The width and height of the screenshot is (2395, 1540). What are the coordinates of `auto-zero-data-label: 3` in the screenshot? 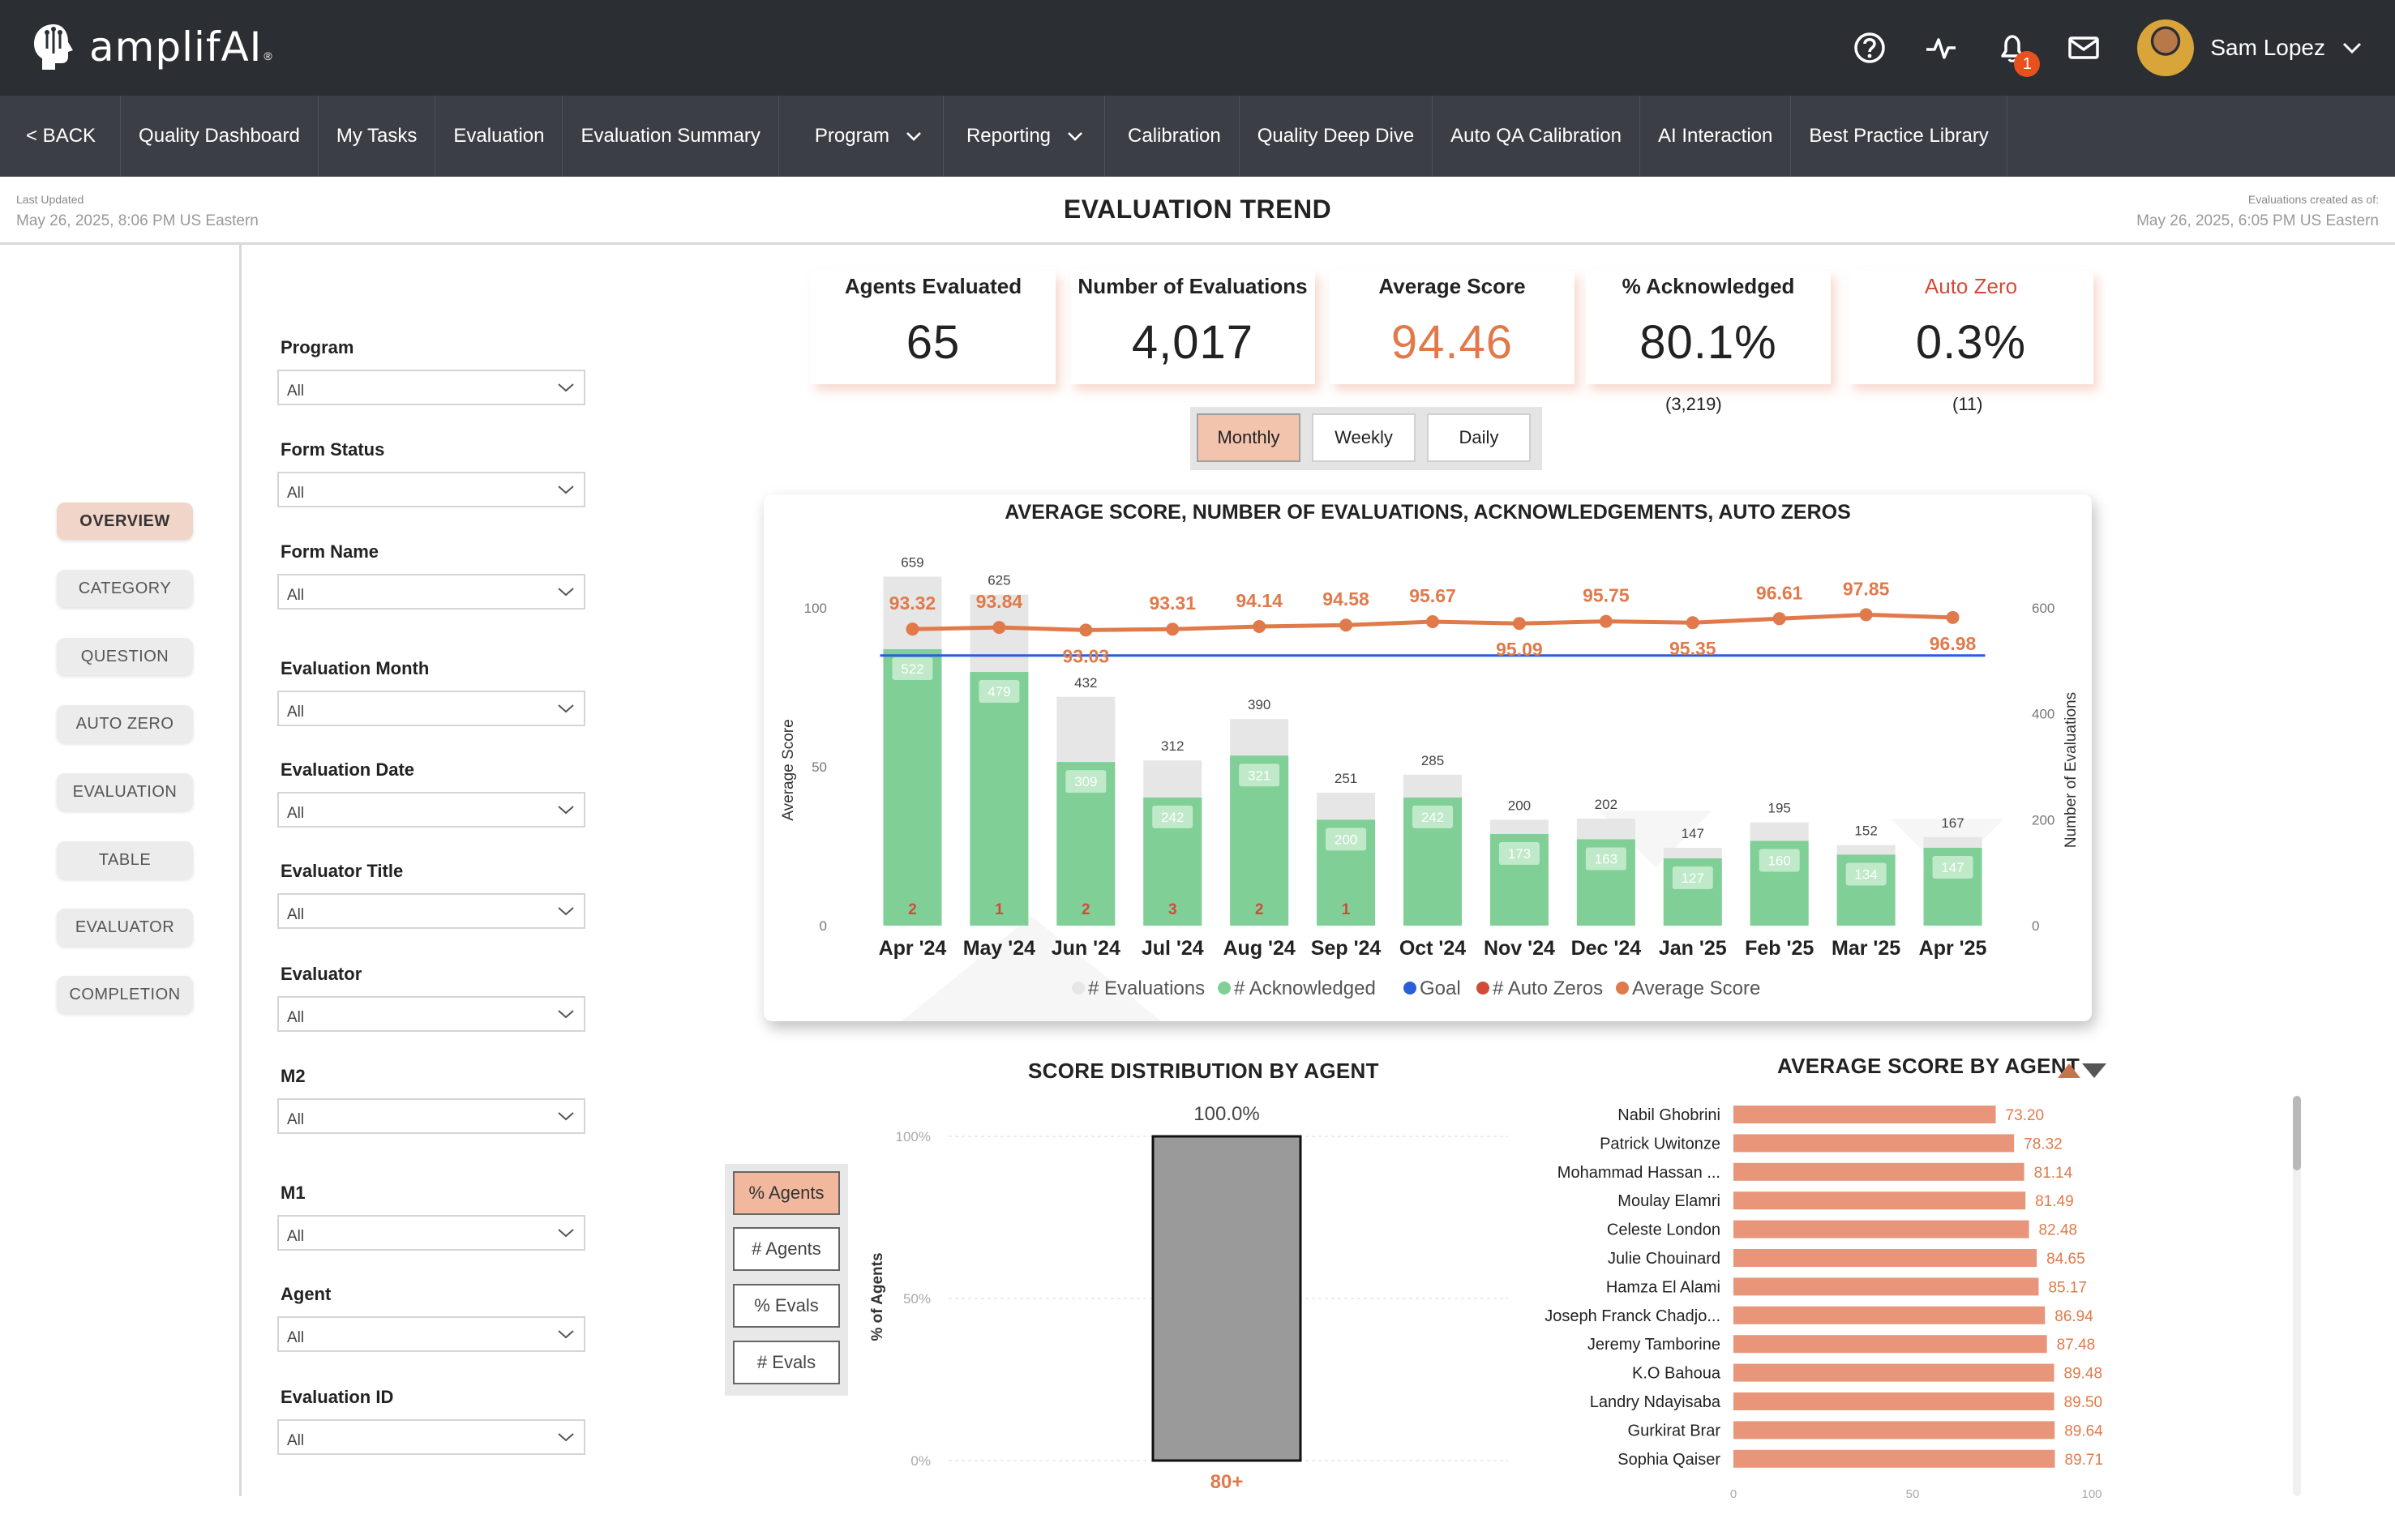 It's located at (1172, 909).